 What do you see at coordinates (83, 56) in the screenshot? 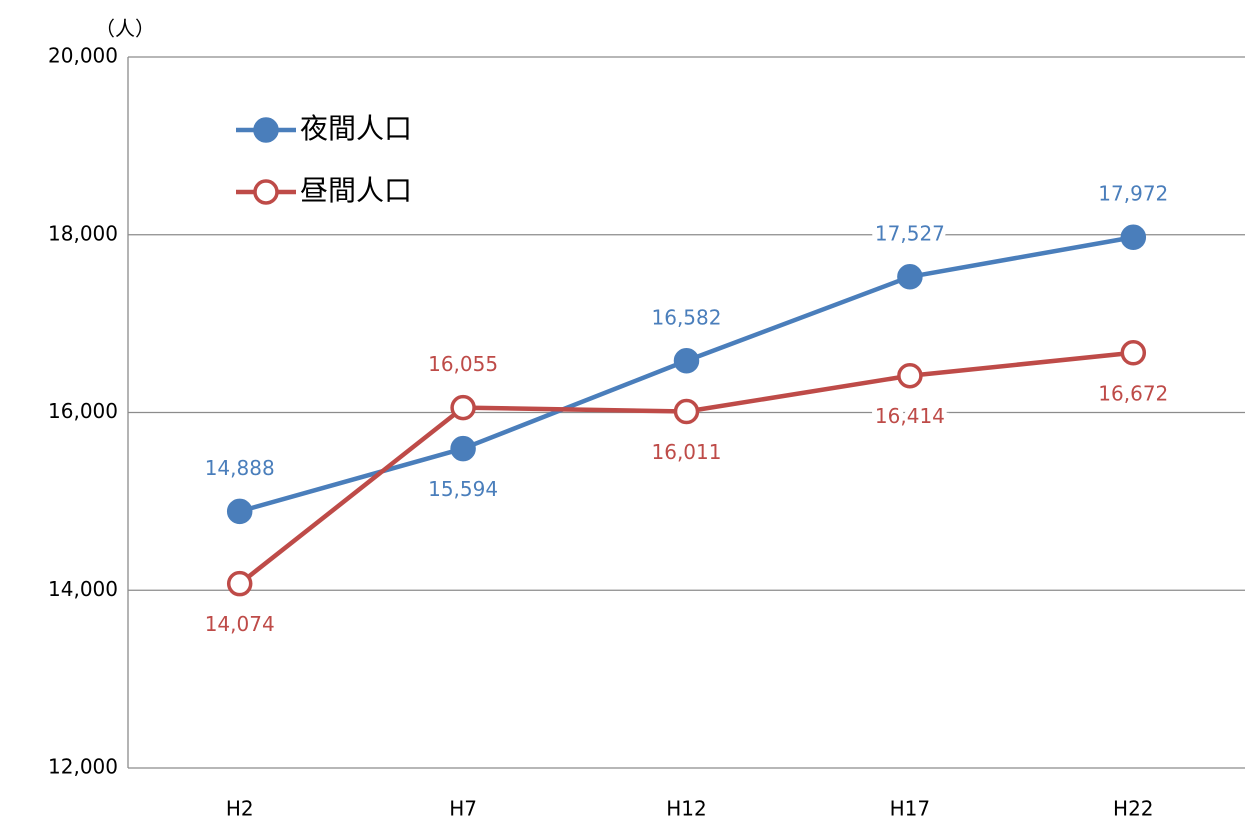
I see `y-tick-label: 20,000` at bounding box center [83, 56].